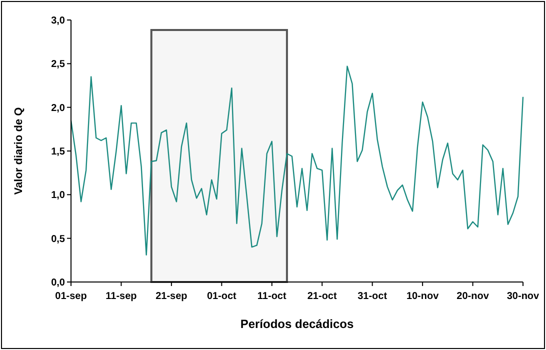  What do you see at coordinates (58, 283) in the screenshot?
I see `y-tick-label: 0,0` at bounding box center [58, 283].